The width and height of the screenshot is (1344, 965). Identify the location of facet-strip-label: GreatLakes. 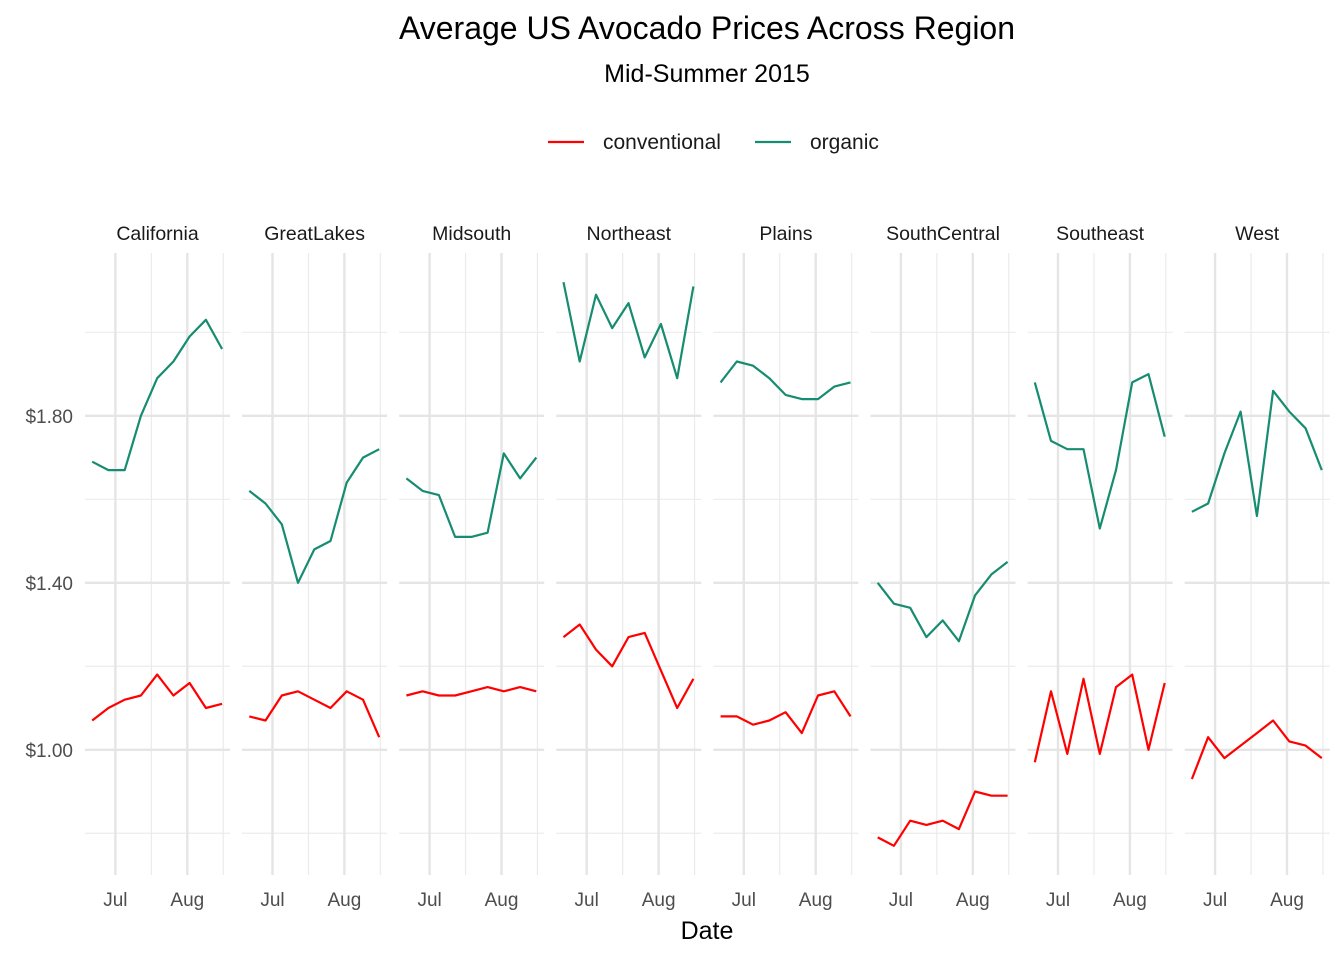
(314, 234).